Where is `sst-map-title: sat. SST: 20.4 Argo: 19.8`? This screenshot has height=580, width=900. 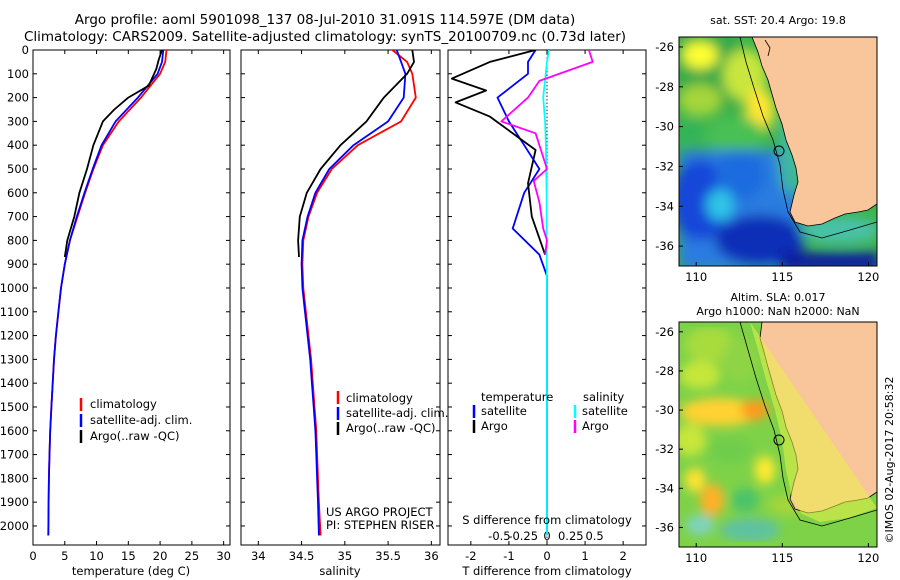 sst-map-title: sat. SST: 20.4 Argo: 19.8 is located at coordinates (778, 20).